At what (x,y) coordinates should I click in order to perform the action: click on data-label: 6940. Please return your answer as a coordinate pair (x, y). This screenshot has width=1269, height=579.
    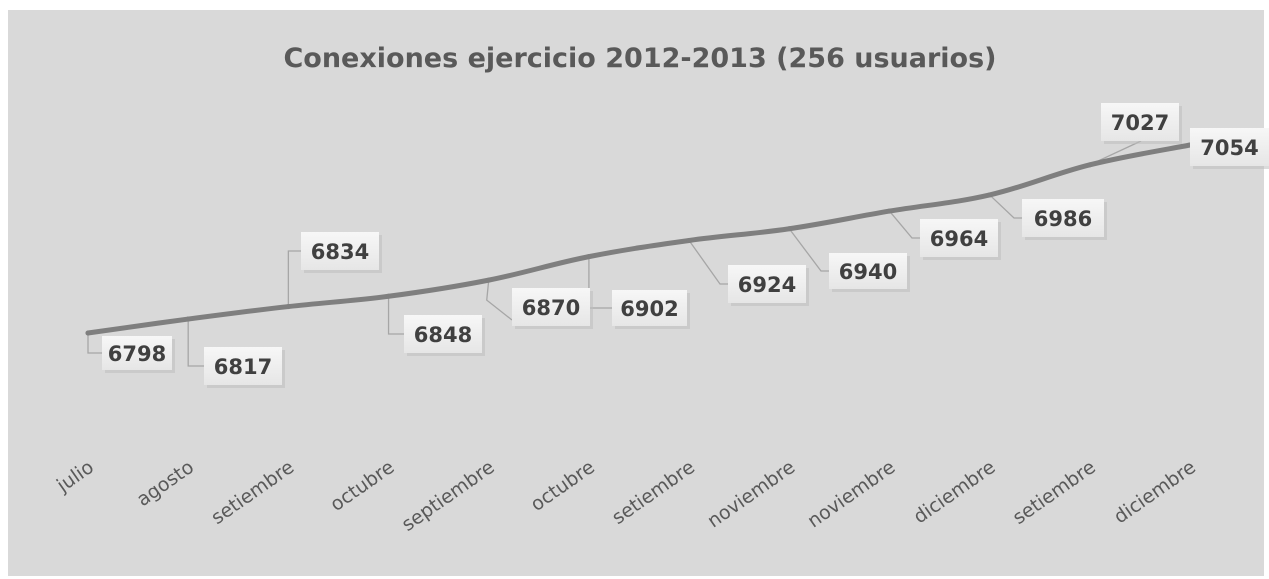
    Looking at the image, I should click on (869, 272).